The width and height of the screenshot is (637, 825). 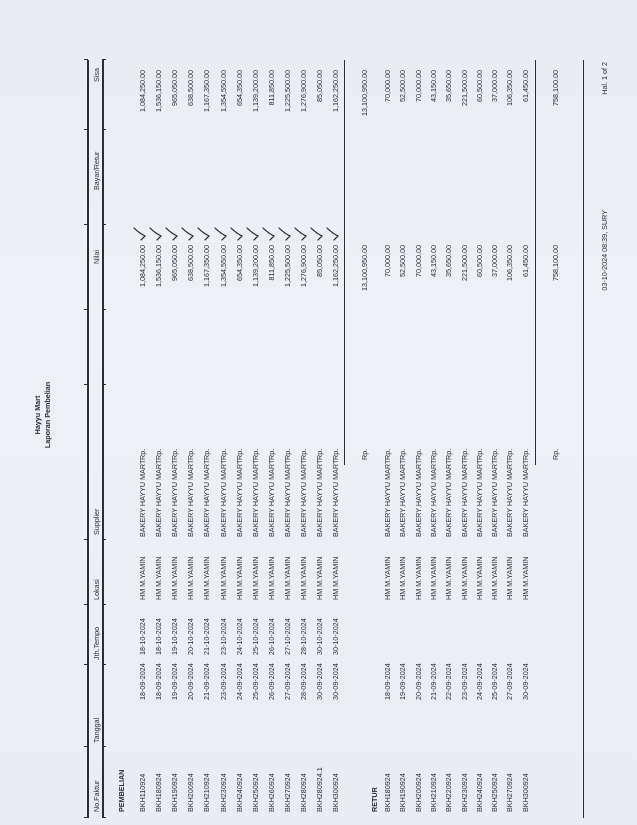 I want to click on tanggal-cell: 28-09-2024, so click(x=303, y=681).